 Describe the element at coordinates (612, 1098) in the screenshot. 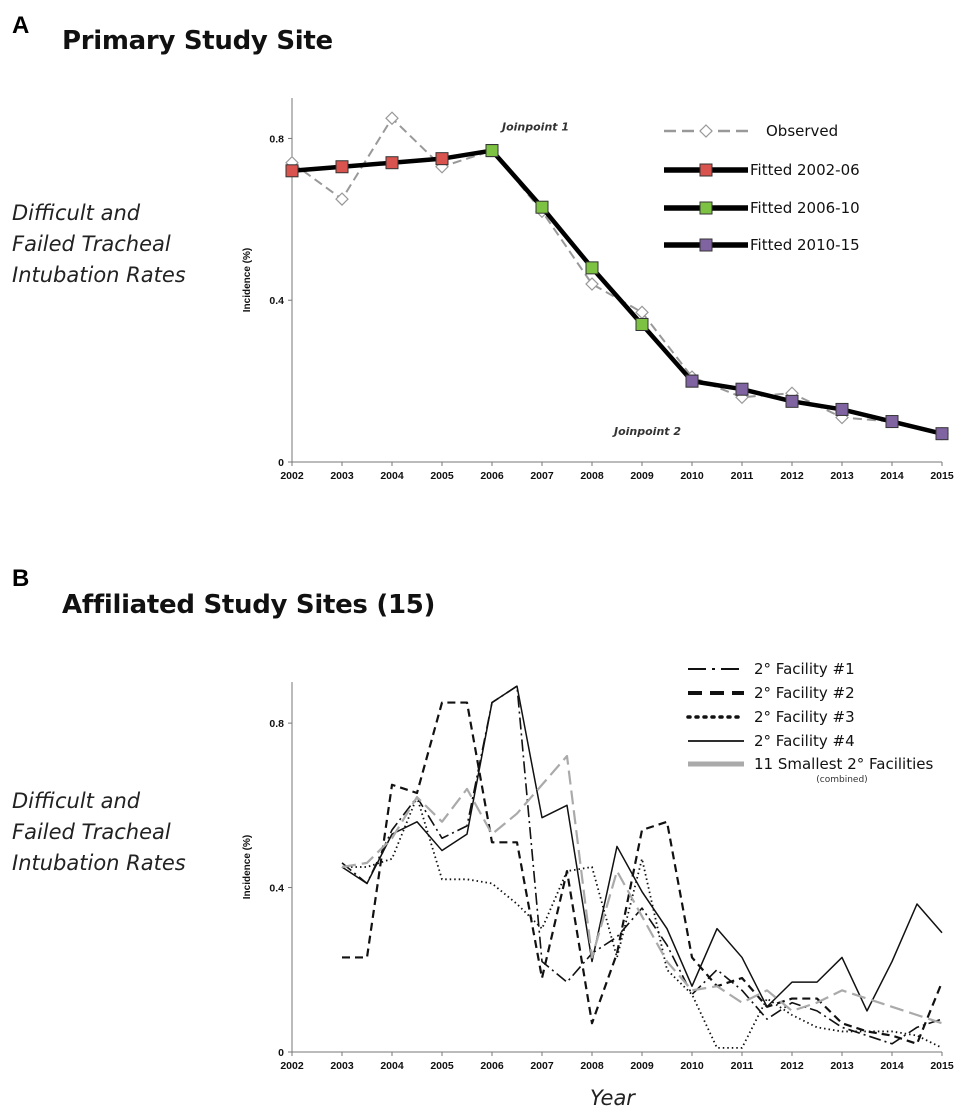

I see `x-axis-title: Year` at that location.